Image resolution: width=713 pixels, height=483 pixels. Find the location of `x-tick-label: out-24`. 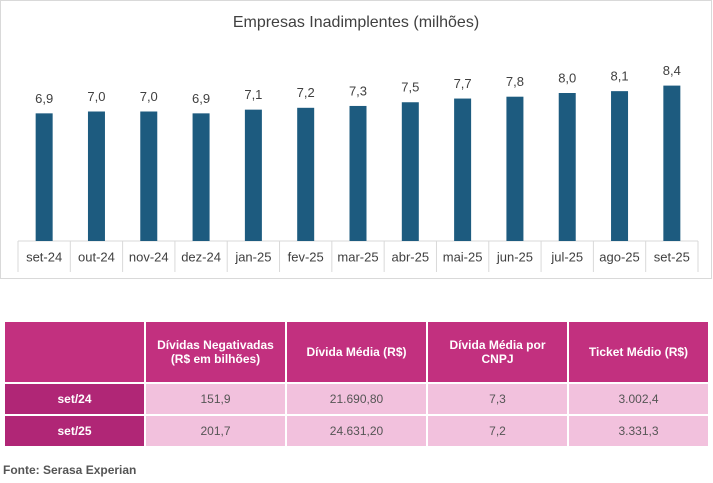

x-tick-label: out-24 is located at coordinates (96, 256).